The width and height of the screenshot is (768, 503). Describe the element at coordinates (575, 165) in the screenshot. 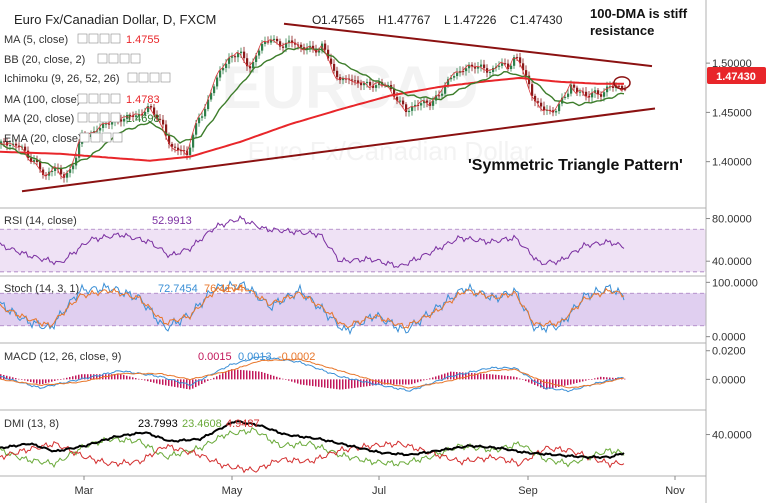

I see `annotation-pattern: 'Symmetric Triangle Pattern'` at that location.